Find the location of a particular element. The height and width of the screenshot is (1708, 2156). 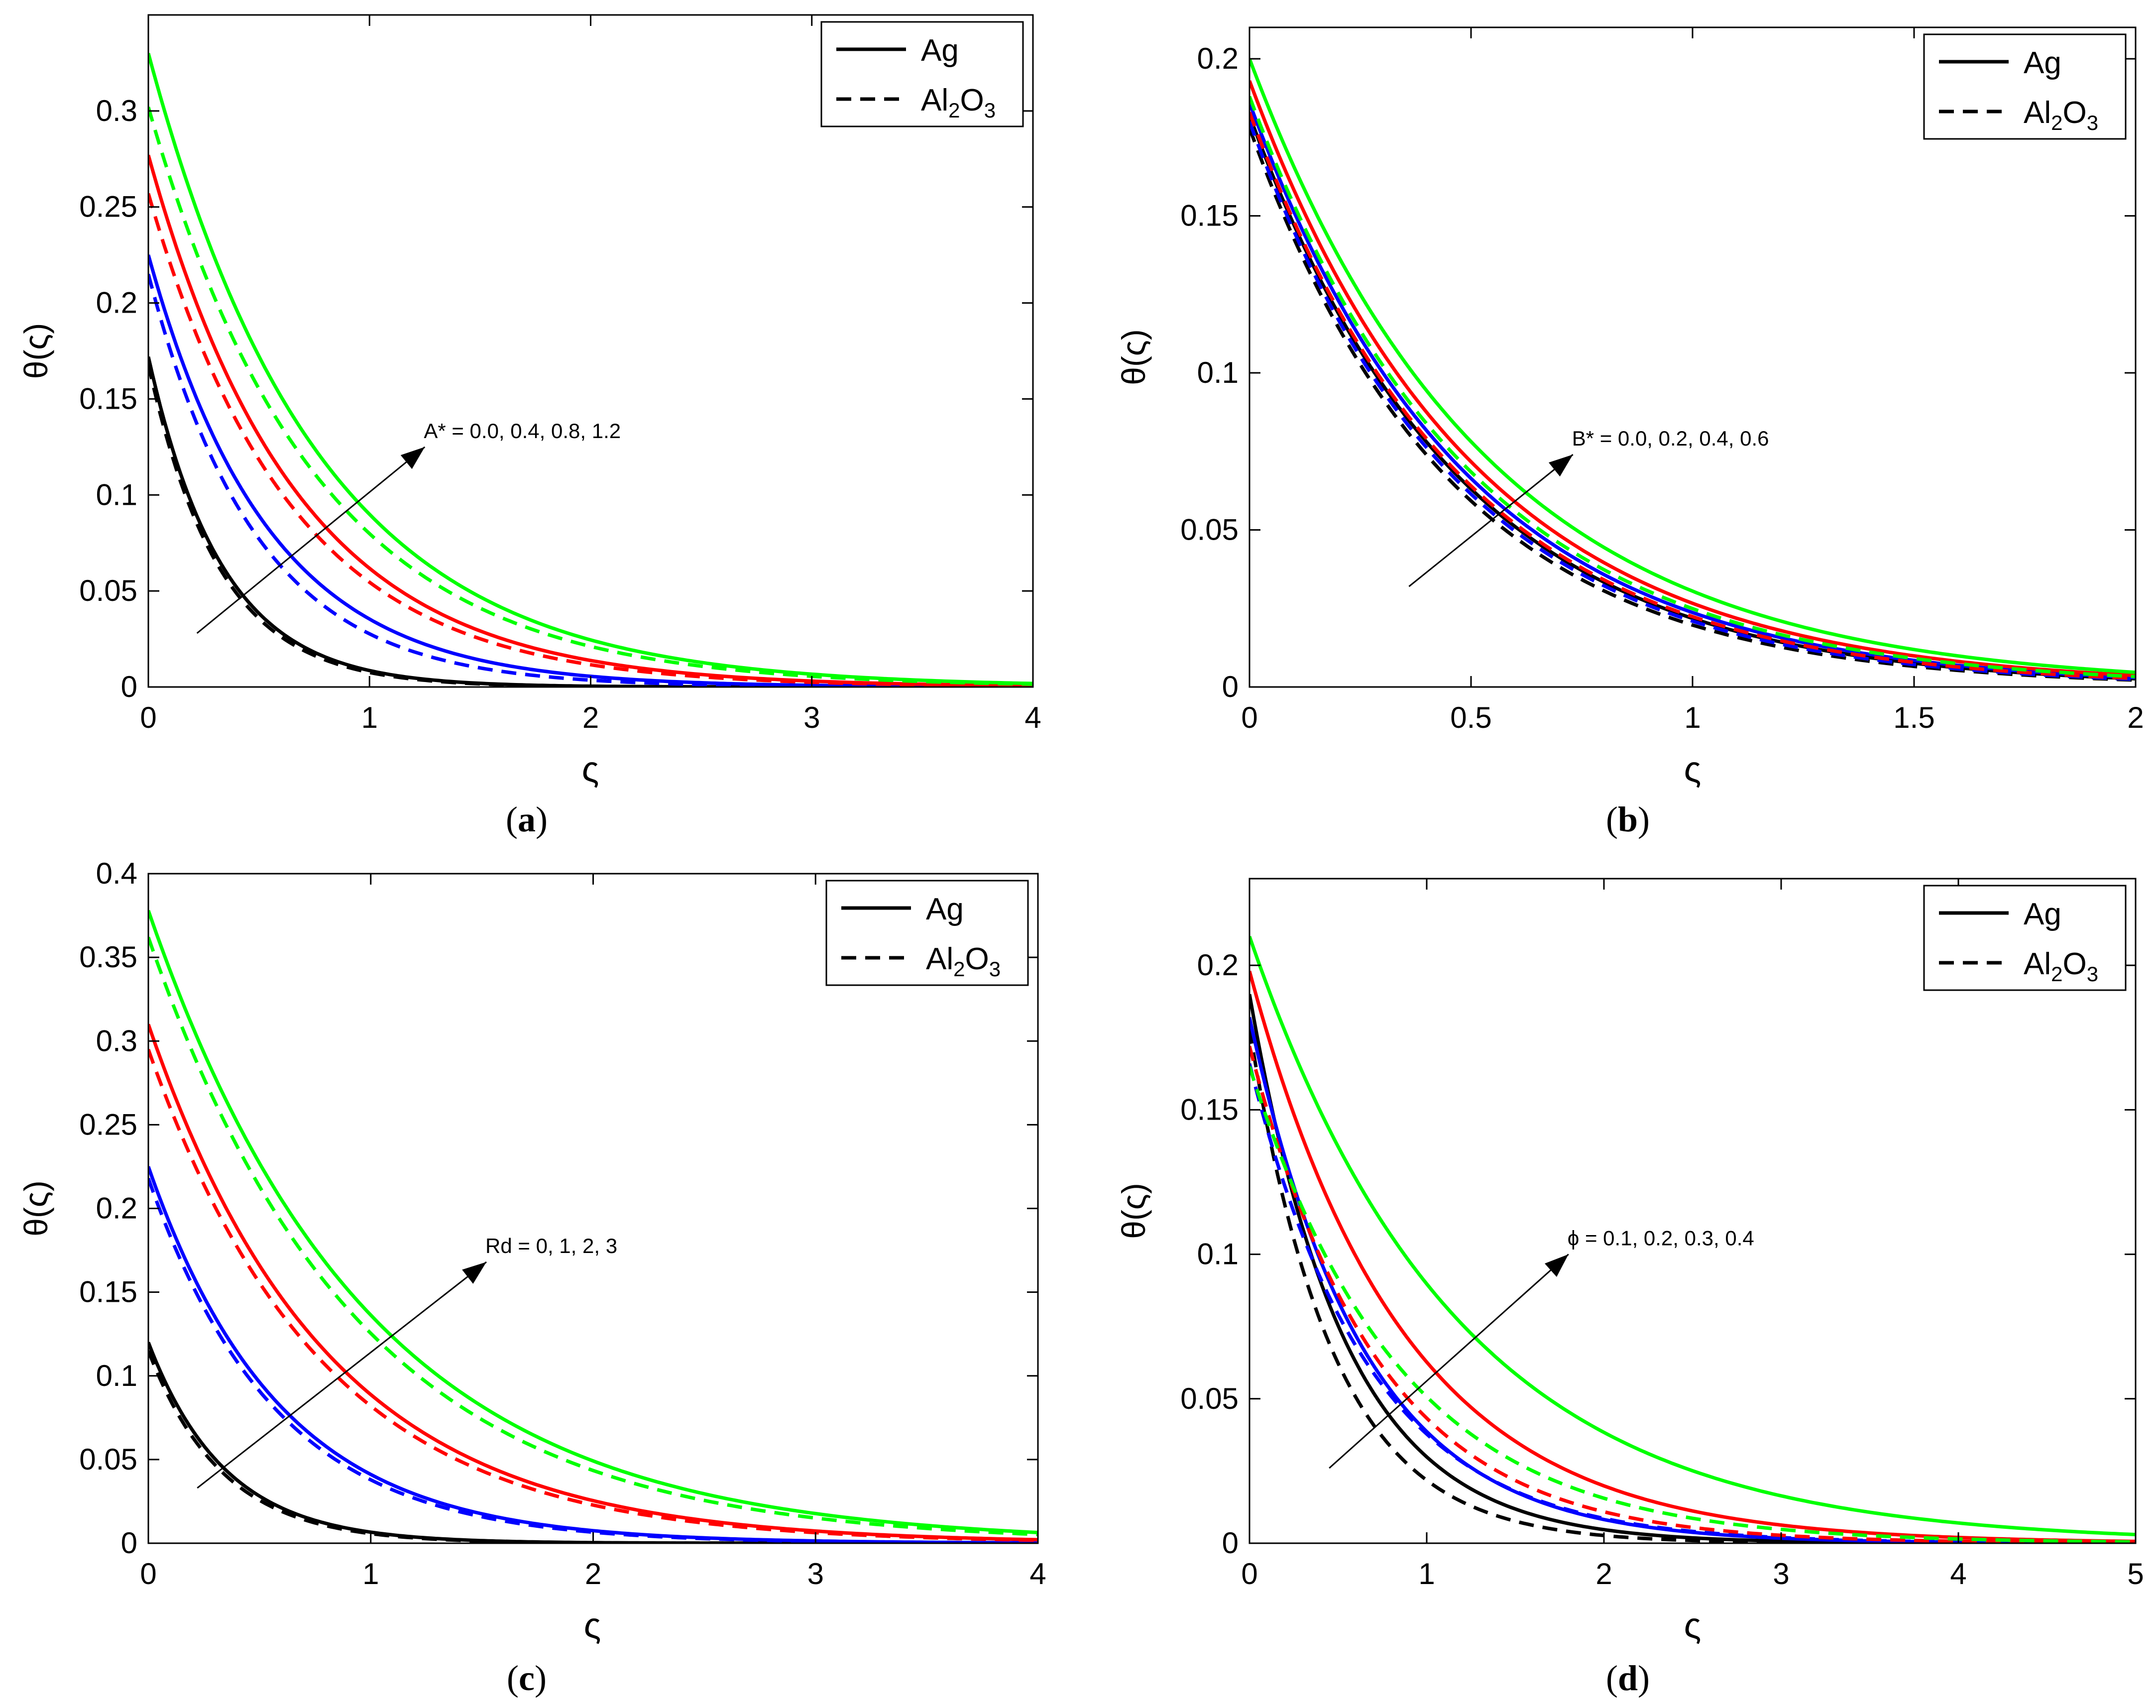

caption-text: (a) is located at coordinates (527, 819).